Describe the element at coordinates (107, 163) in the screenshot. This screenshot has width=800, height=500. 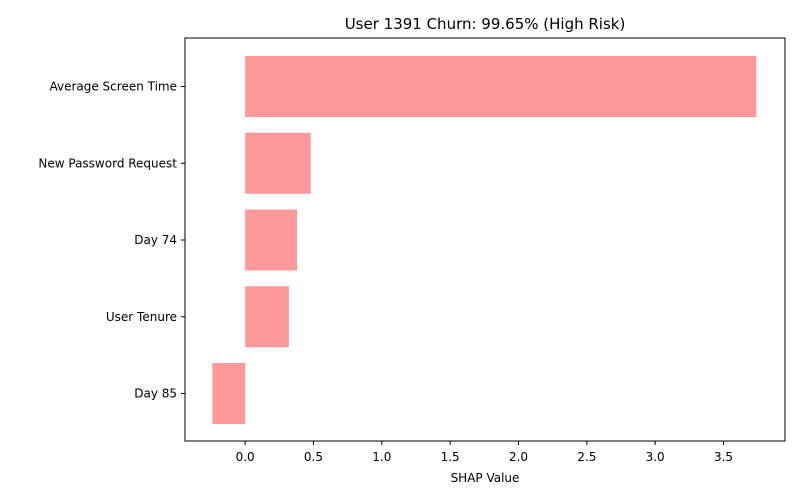
I see `y-tick-label: New Password Request` at that location.